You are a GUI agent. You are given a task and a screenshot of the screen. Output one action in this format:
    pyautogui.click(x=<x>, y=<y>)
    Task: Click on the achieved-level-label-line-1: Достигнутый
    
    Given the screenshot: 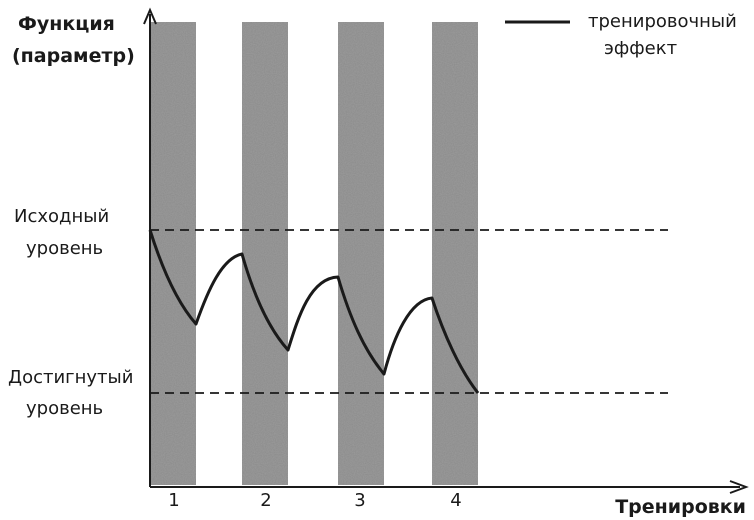 What is the action you would take?
    pyautogui.click(x=70, y=377)
    